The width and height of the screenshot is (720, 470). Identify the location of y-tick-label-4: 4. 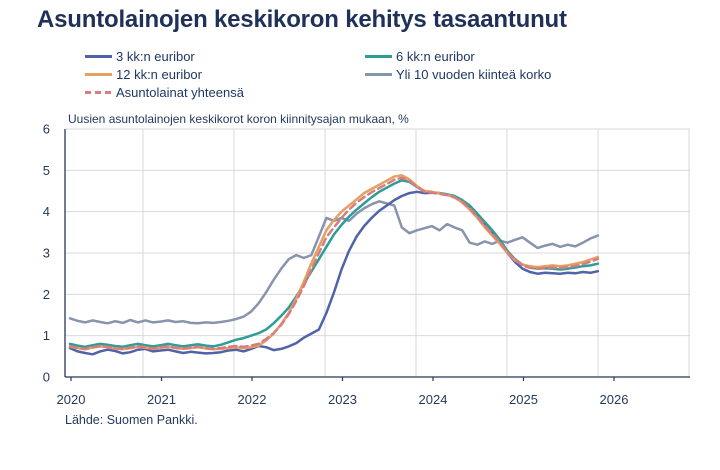
(46, 211).